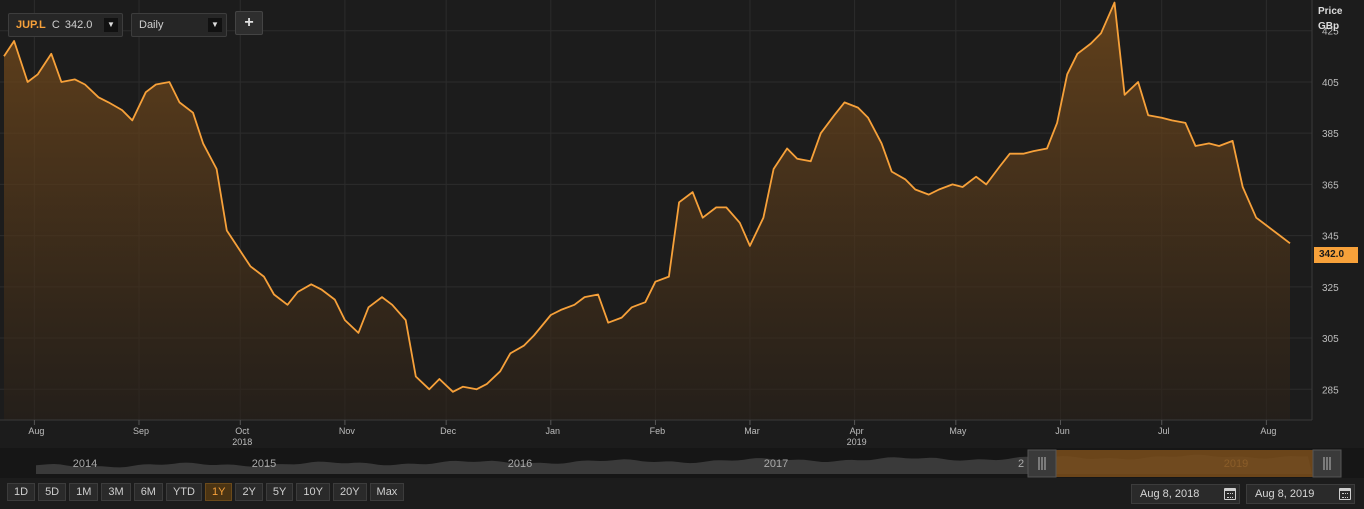 The image size is (1364, 509). What do you see at coordinates (1330, 212) in the screenshot?
I see `y-axis: 285 305 325 345 365 385 405 425` at bounding box center [1330, 212].